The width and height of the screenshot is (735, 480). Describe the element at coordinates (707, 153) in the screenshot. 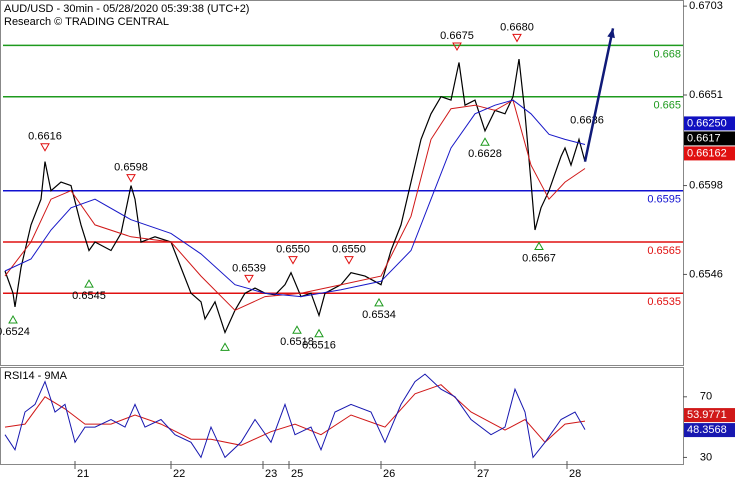

I see `current-value-box-label: 0.66162` at that location.